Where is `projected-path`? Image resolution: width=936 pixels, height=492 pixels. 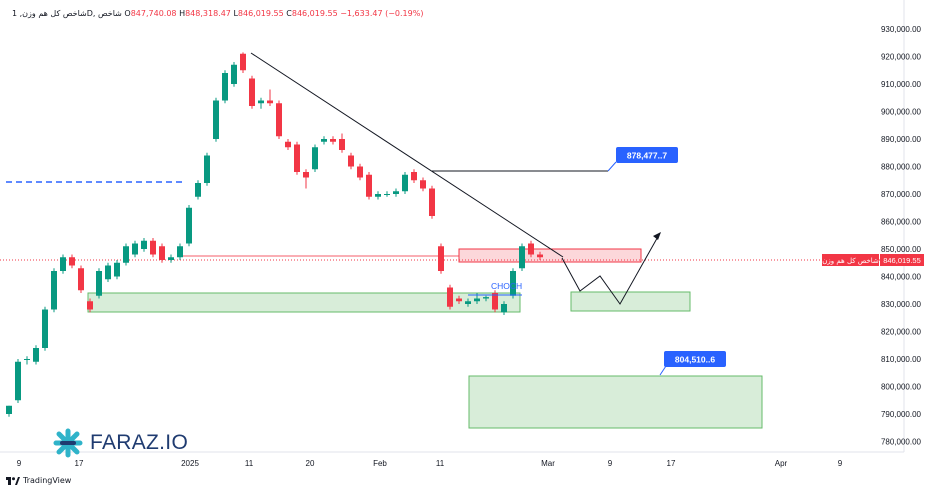 projected-path is located at coordinates (611, 268).